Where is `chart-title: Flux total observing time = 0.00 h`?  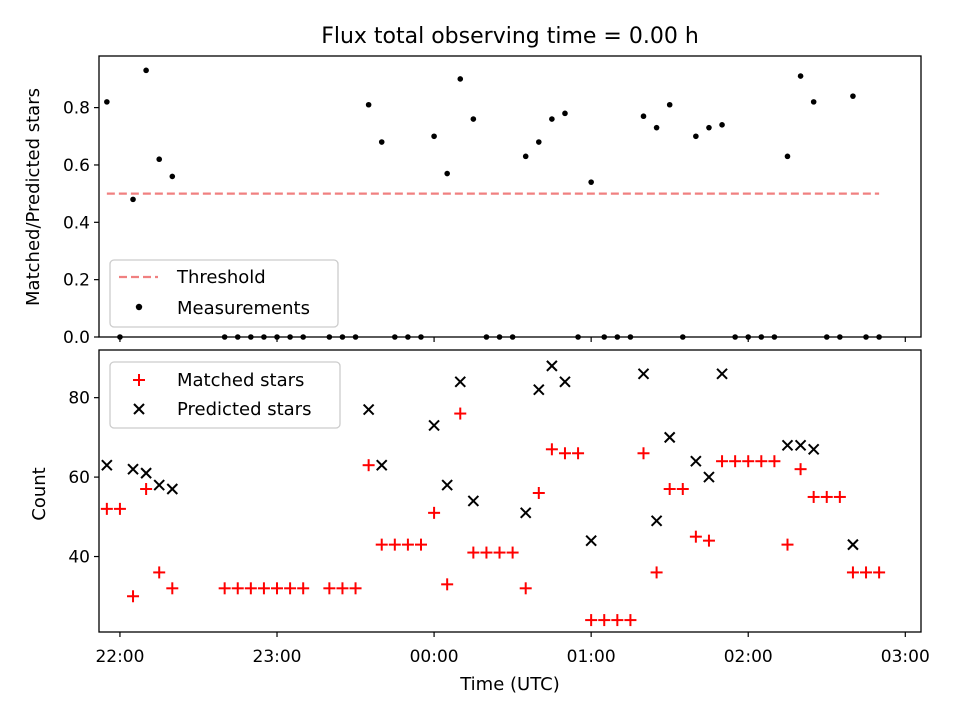 chart-title: Flux total observing time = 0.00 h is located at coordinates (510, 36).